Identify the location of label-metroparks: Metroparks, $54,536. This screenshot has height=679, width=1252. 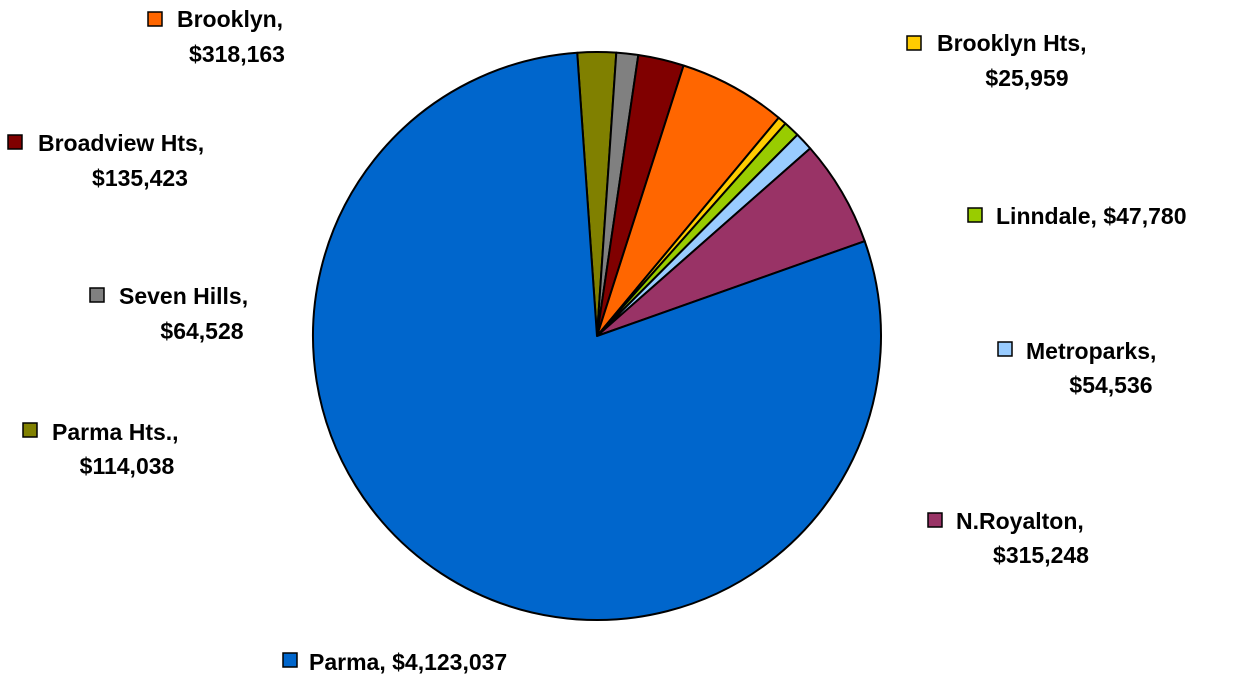
(1076, 368).